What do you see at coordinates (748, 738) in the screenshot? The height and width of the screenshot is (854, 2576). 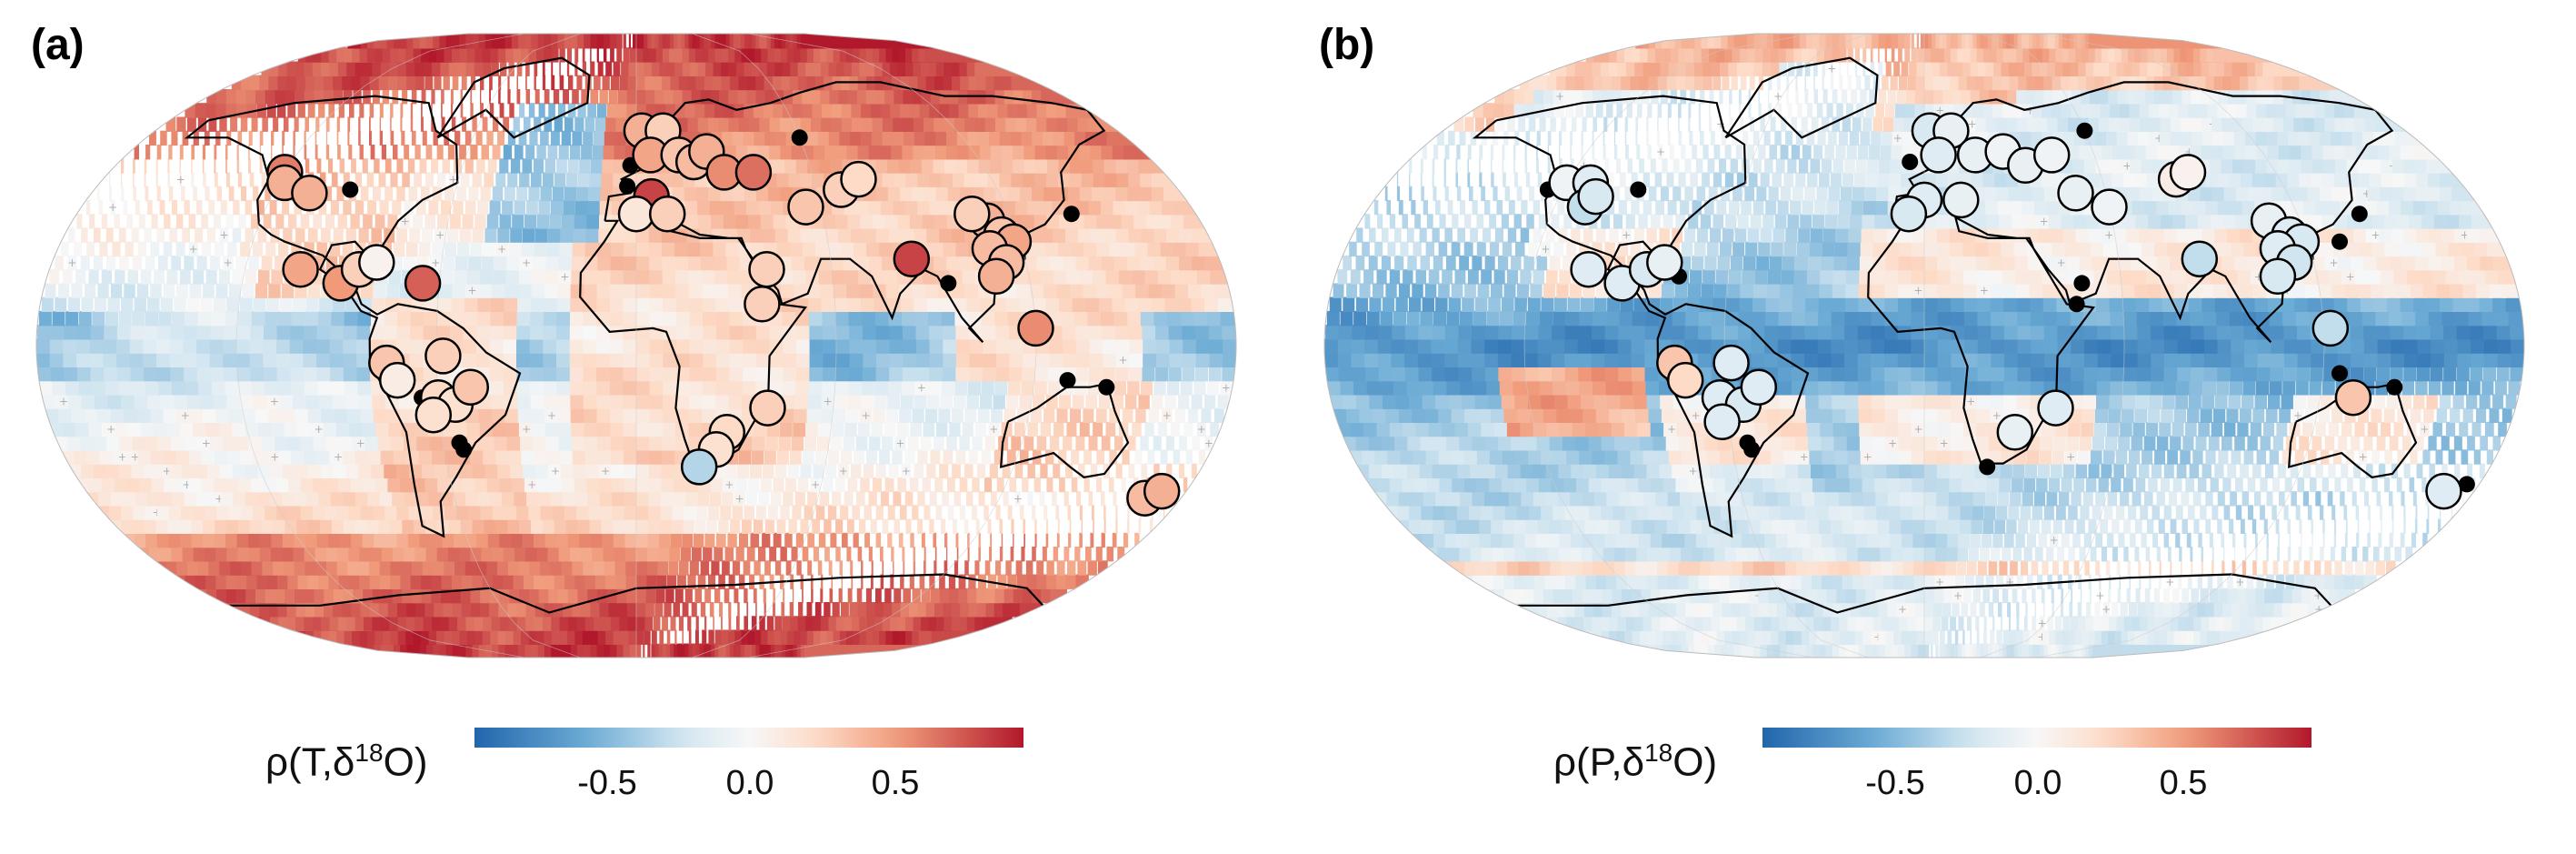 I see `colorbar` at bounding box center [748, 738].